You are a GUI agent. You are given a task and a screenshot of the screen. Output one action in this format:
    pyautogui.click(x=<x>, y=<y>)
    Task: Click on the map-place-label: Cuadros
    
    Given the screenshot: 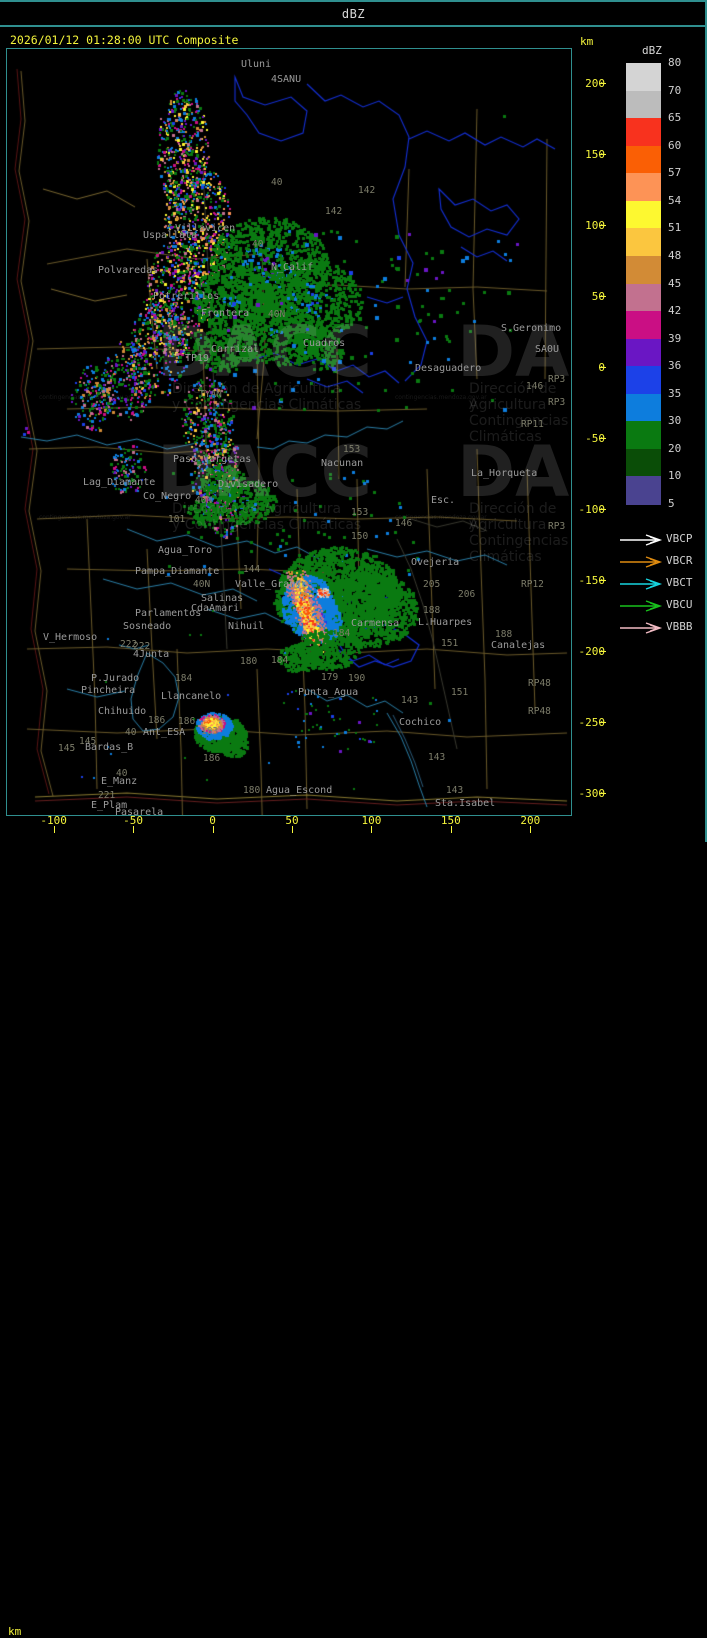 What is the action you would take?
    pyautogui.click(x=324, y=343)
    